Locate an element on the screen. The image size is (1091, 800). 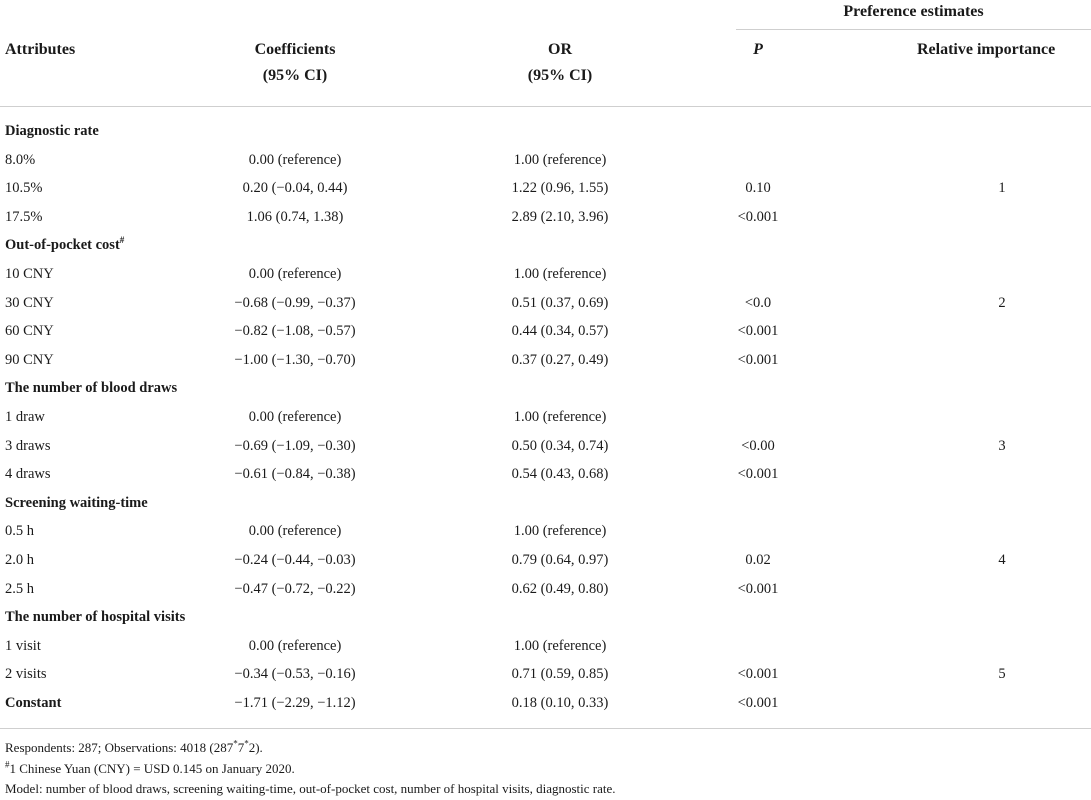
section-title: The number of hospital visits is located at coordinates (95, 617).